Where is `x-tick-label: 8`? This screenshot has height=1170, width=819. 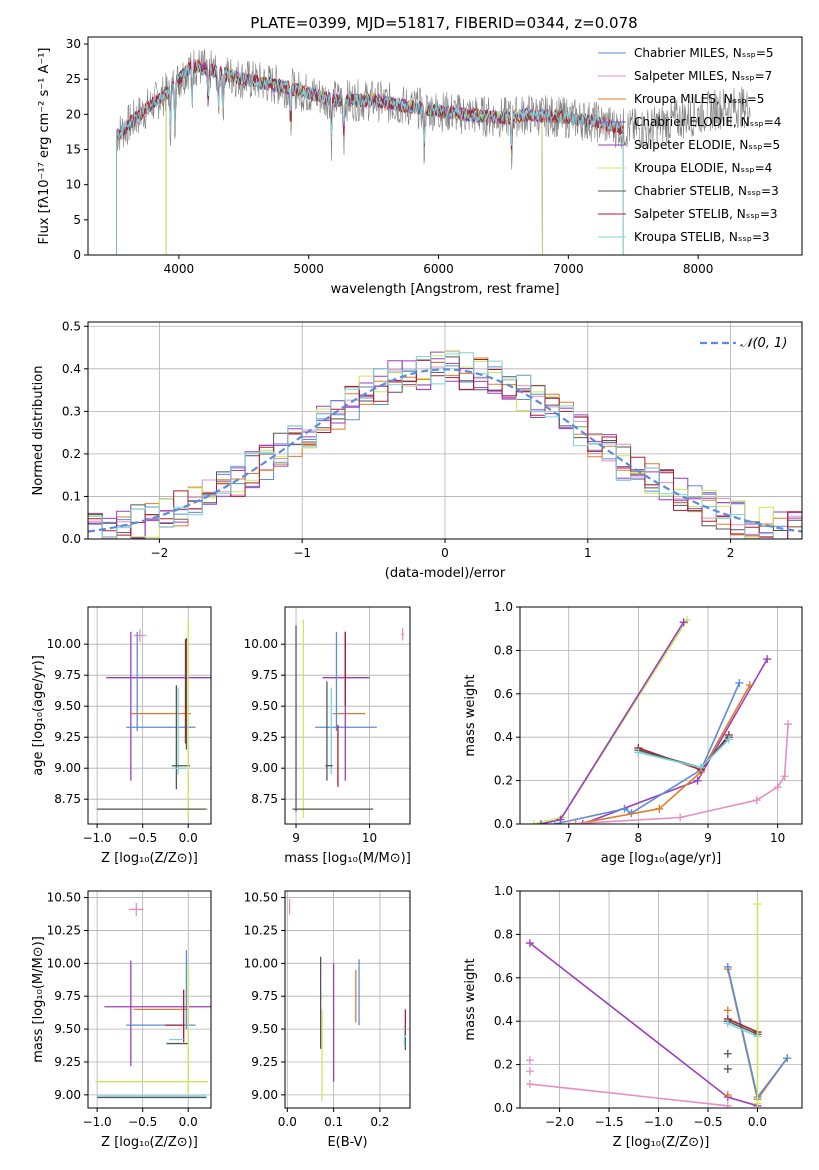
x-tick-label: 8 is located at coordinates (639, 838).